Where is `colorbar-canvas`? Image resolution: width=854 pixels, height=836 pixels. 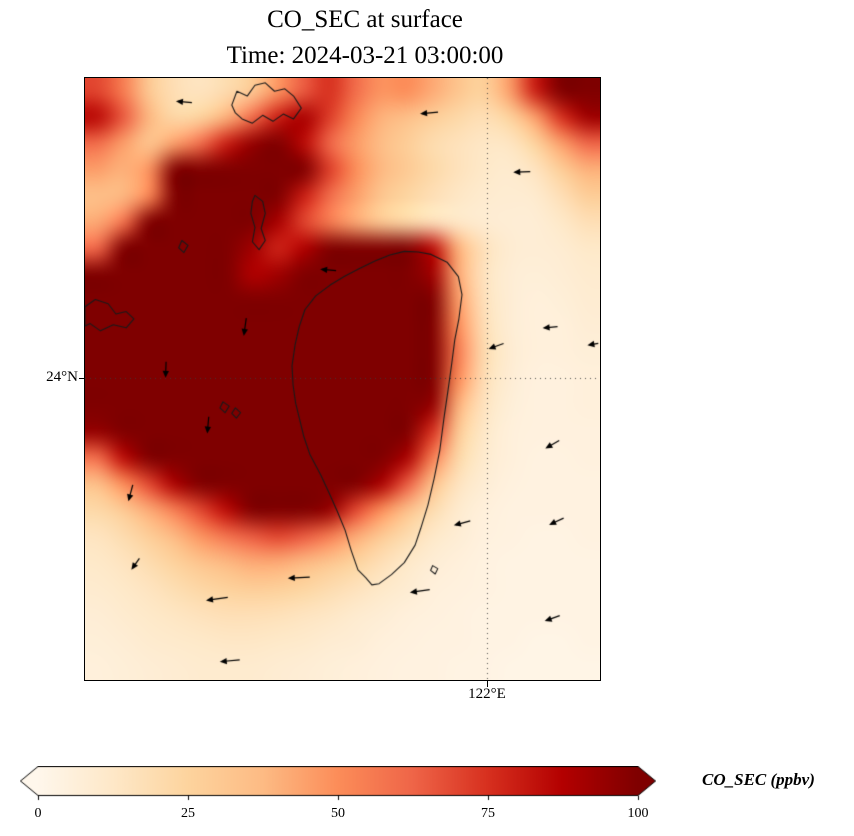
colorbar-canvas is located at coordinates (338, 785).